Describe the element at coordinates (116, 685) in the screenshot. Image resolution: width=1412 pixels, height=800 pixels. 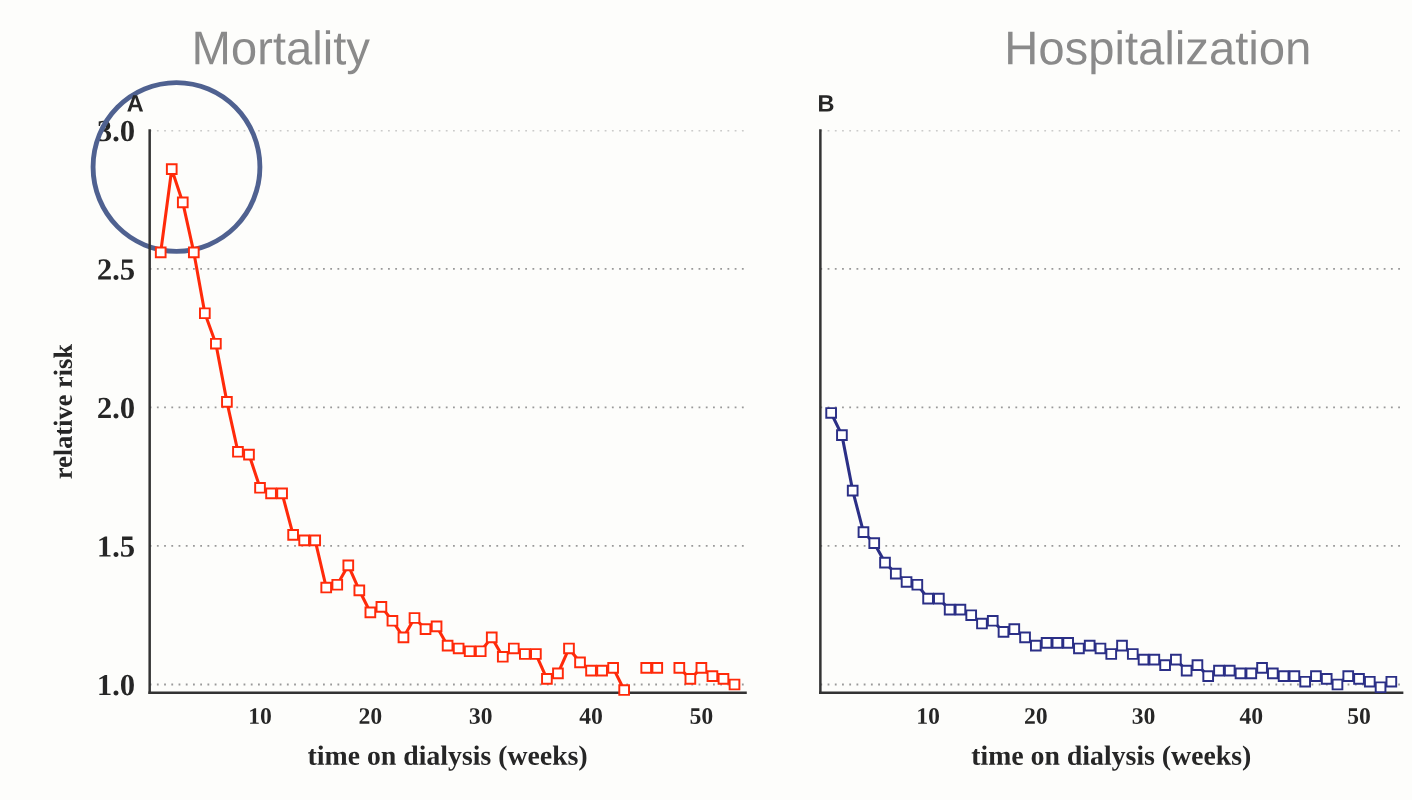
I see `y-tick-label: 1.0` at that location.